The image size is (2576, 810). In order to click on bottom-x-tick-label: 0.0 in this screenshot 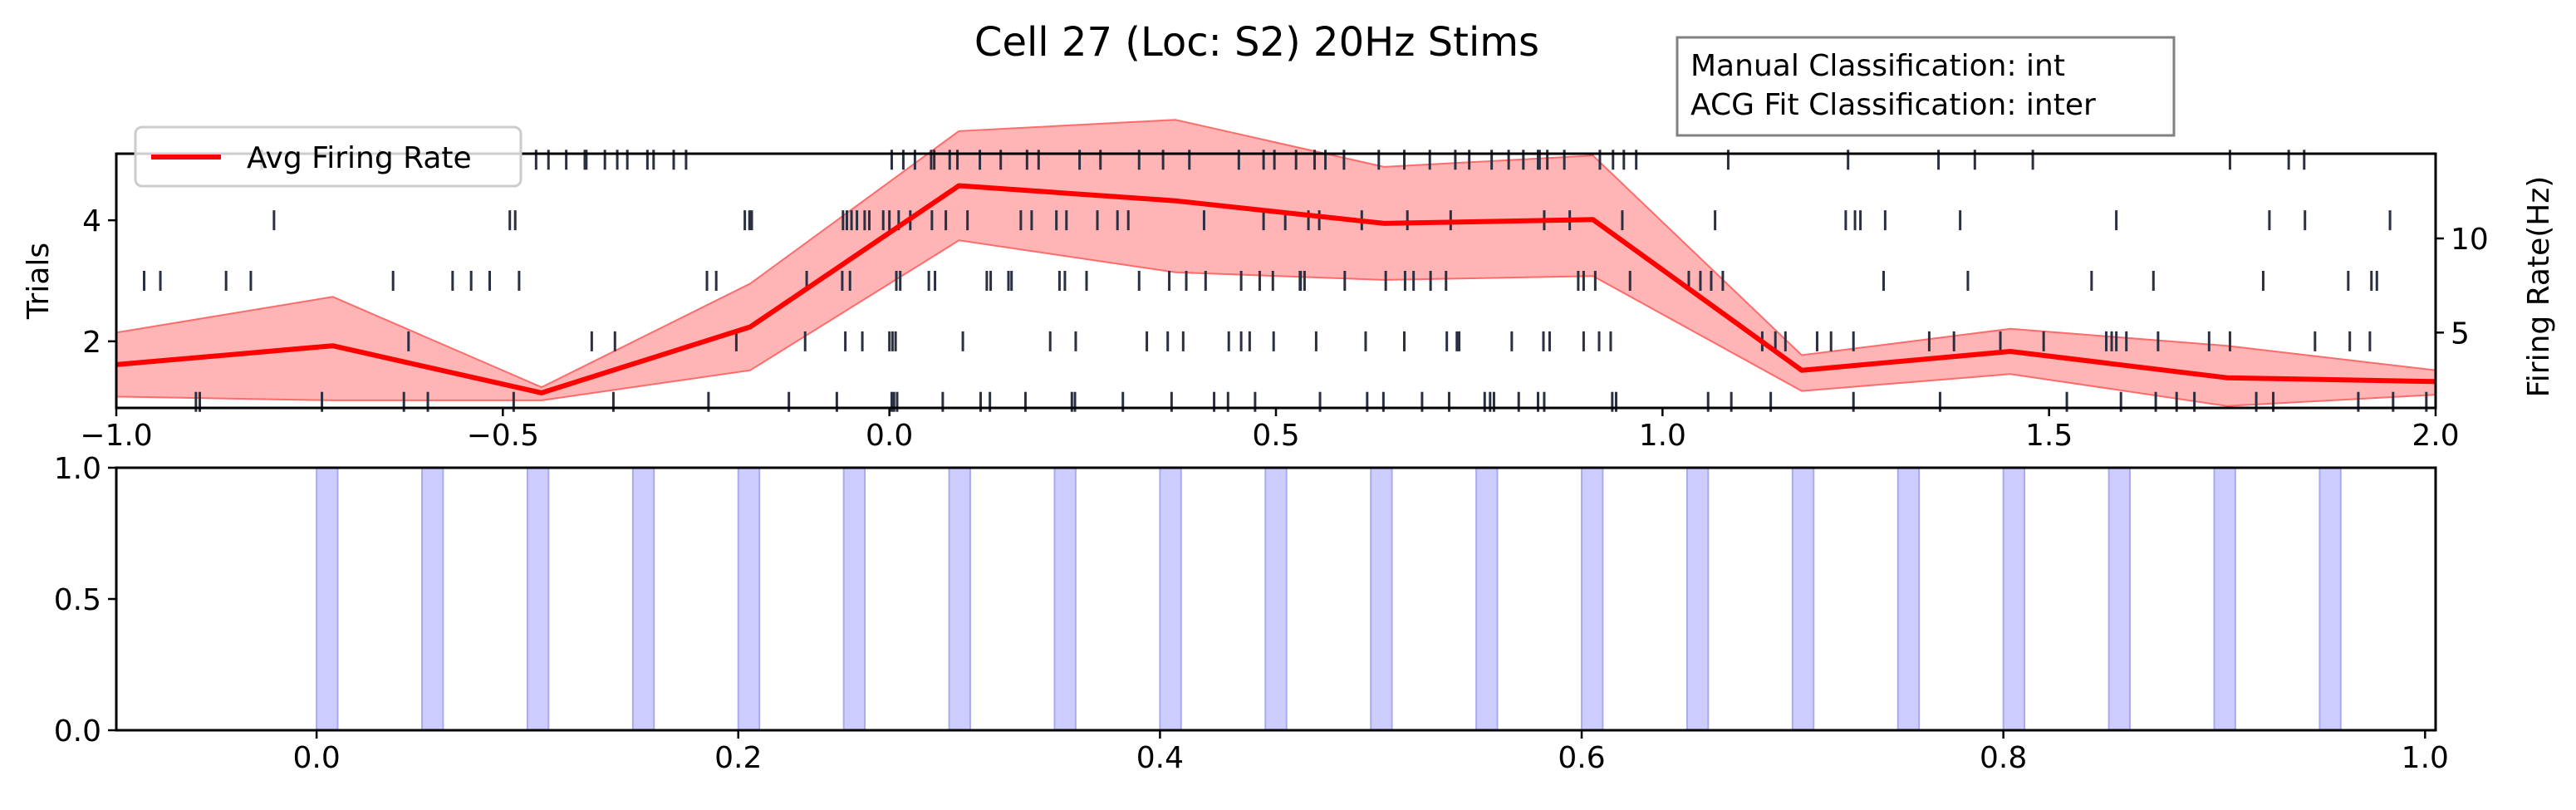, I will do `click(316, 758)`.